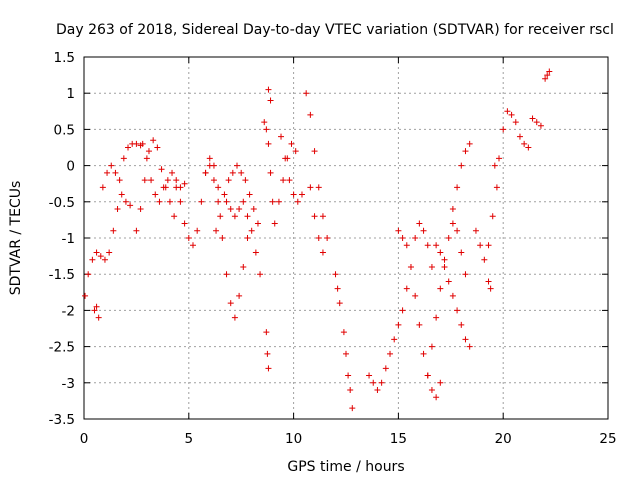 The width and height of the screenshot is (640, 480). I want to click on x-tick-label: 10, so click(293, 439).